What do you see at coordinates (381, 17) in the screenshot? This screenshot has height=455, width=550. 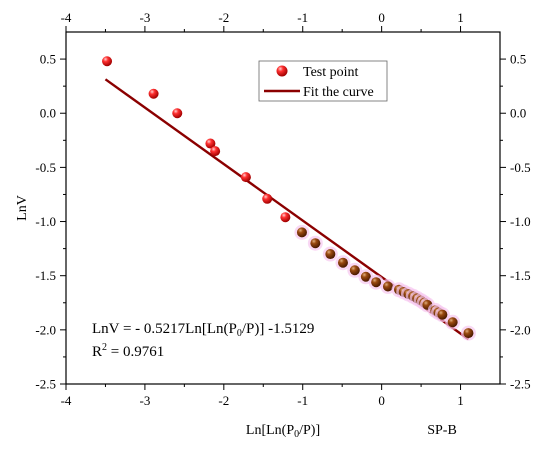 I see `x-tick-label-top: 0` at bounding box center [381, 17].